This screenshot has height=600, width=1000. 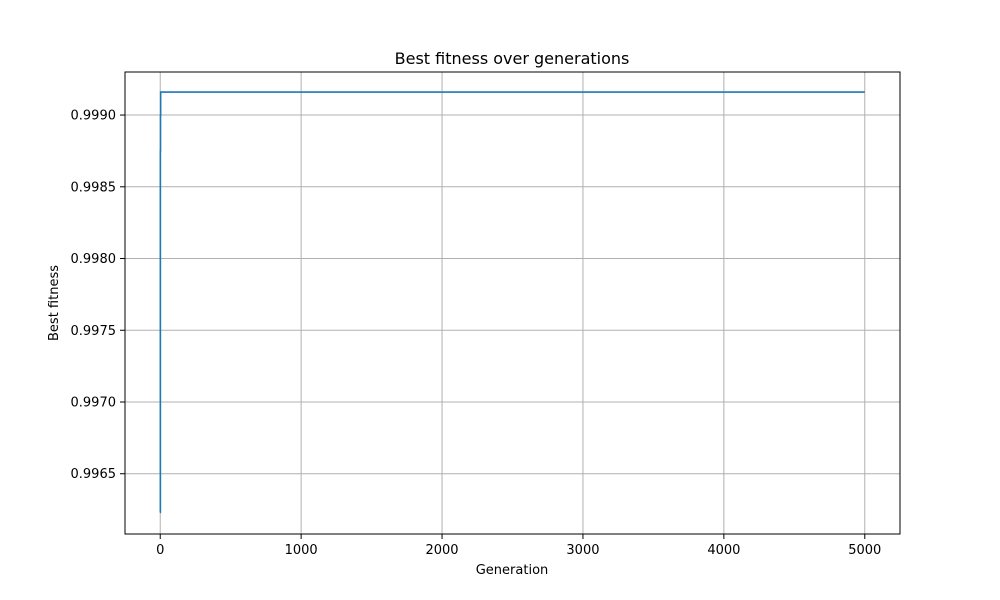 What do you see at coordinates (512, 570) in the screenshot?
I see `x-axis-label: Generation` at bounding box center [512, 570].